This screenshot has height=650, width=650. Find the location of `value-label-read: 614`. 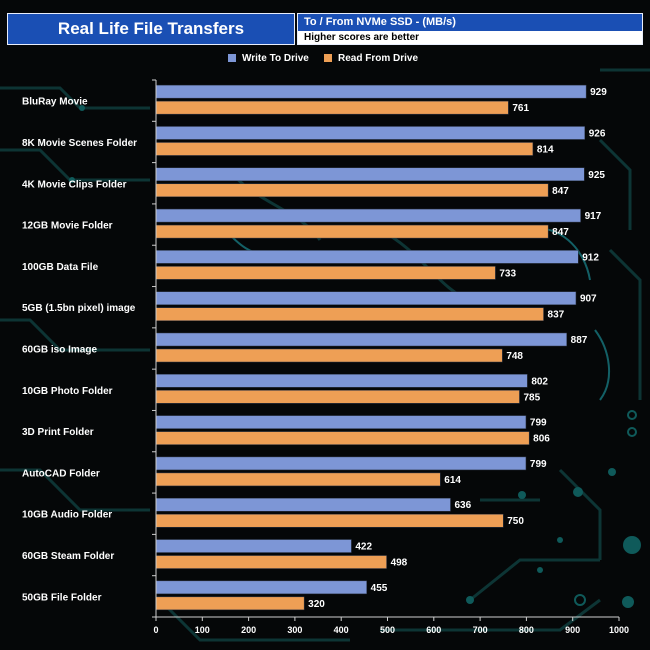

value-label-read: 614 is located at coordinates (452, 480).